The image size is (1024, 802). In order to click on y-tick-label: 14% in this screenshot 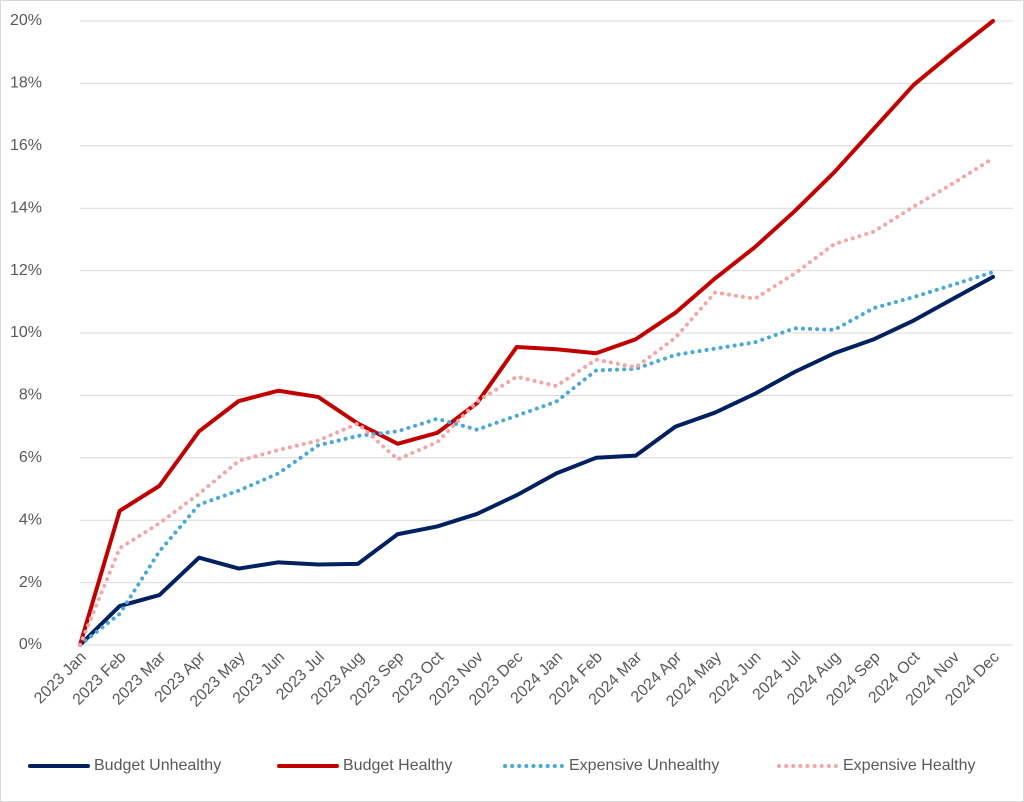, I will do `click(26, 207)`.